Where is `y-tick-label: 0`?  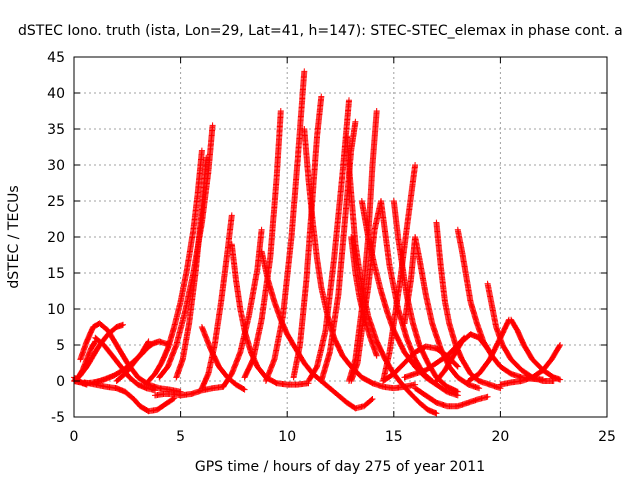 y-tick-label: 0 is located at coordinates (60, 382).